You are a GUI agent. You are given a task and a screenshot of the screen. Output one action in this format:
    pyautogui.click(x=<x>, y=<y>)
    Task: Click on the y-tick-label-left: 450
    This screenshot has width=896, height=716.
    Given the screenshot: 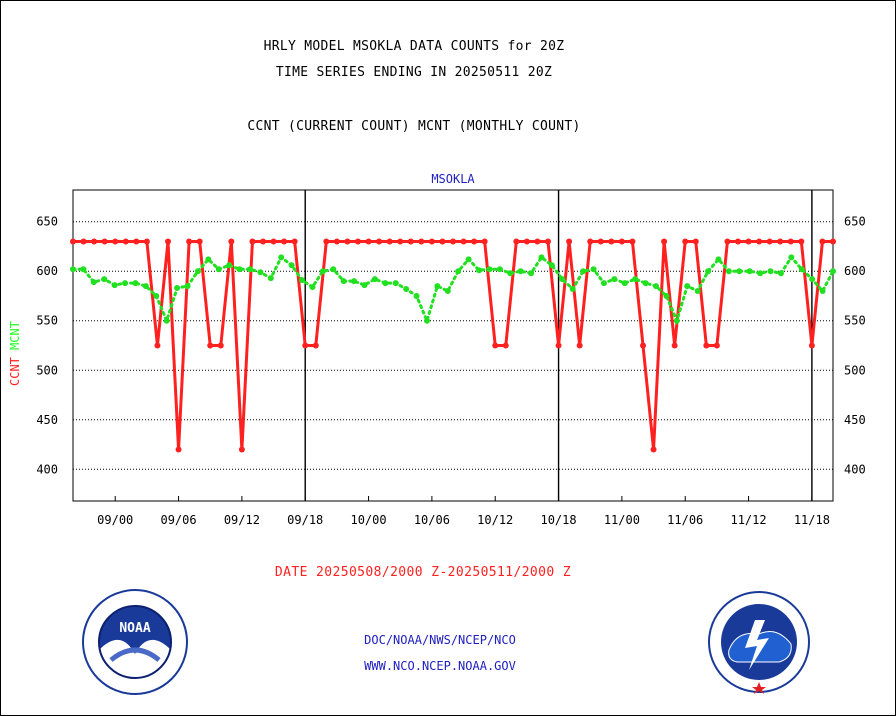 What is the action you would take?
    pyautogui.click(x=47, y=420)
    